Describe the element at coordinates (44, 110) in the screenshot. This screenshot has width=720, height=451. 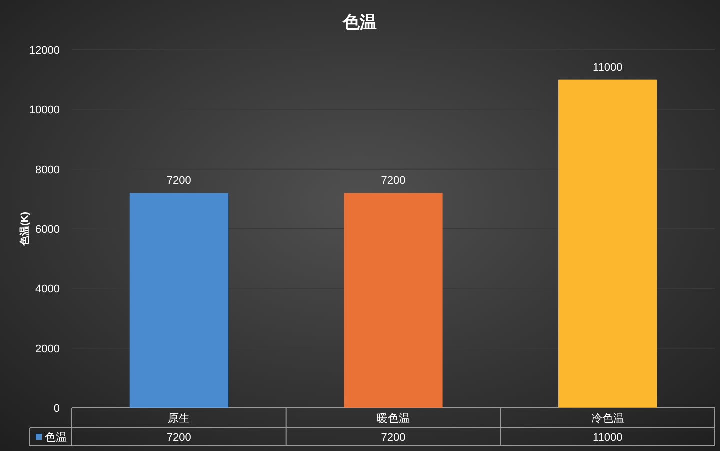
I see `y-tick-label: 10000` at that location.